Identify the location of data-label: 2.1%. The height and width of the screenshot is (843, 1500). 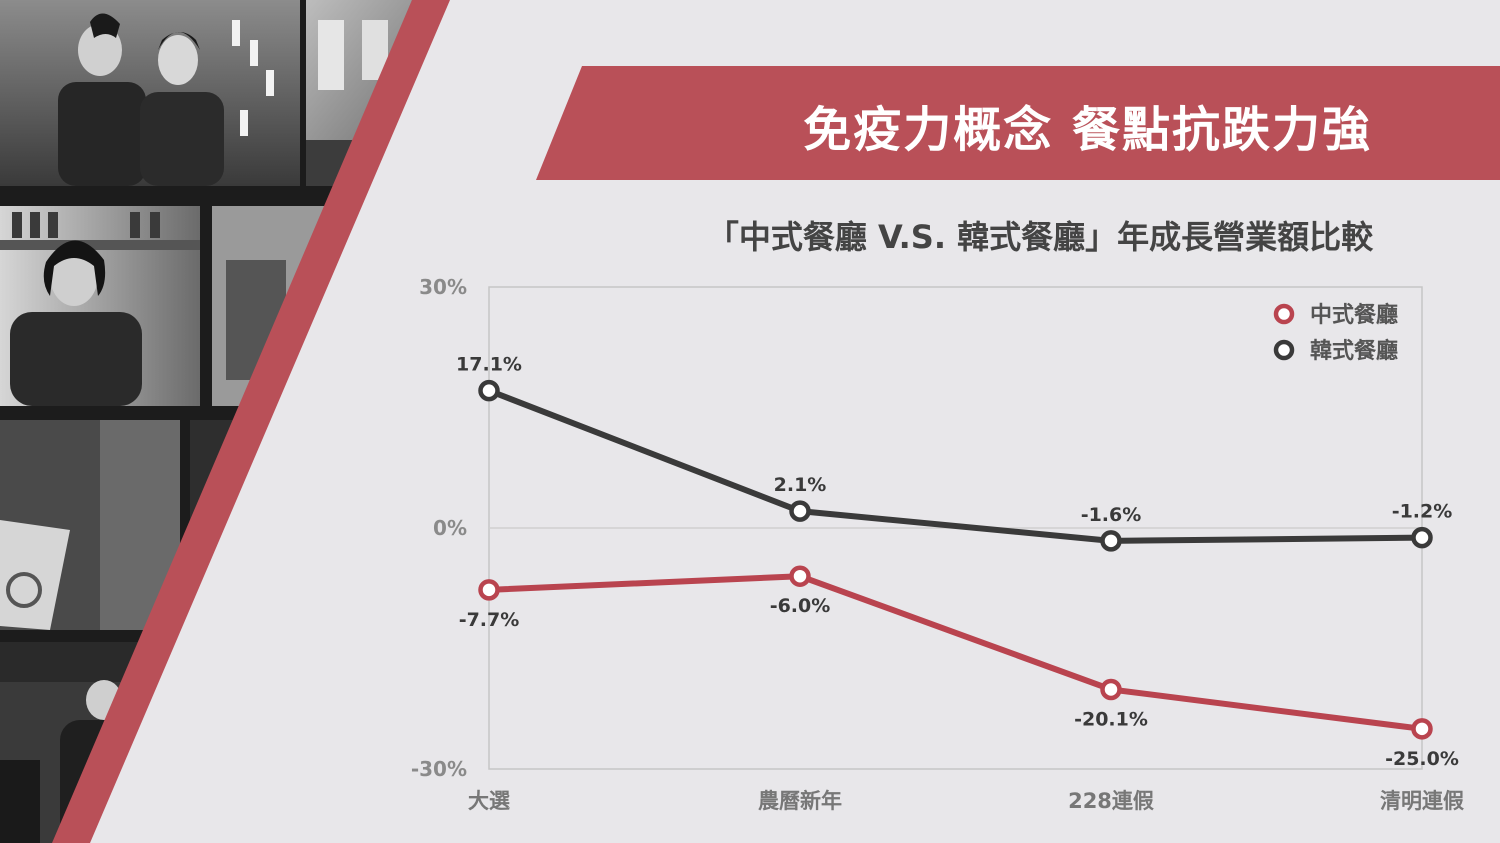
(800, 485).